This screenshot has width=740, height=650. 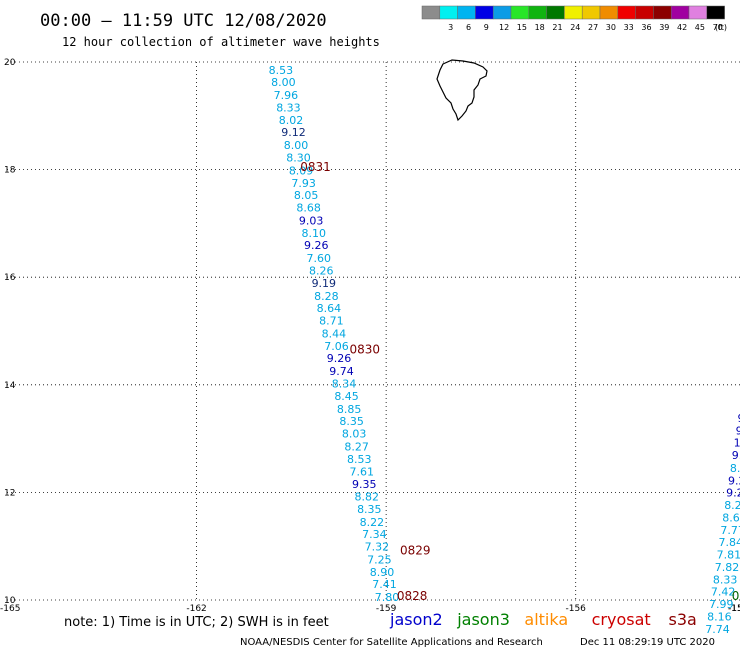 What do you see at coordinates (611, 27) in the screenshot?
I see `colorbar-tick-label: 30` at bounding box center [611, 27].